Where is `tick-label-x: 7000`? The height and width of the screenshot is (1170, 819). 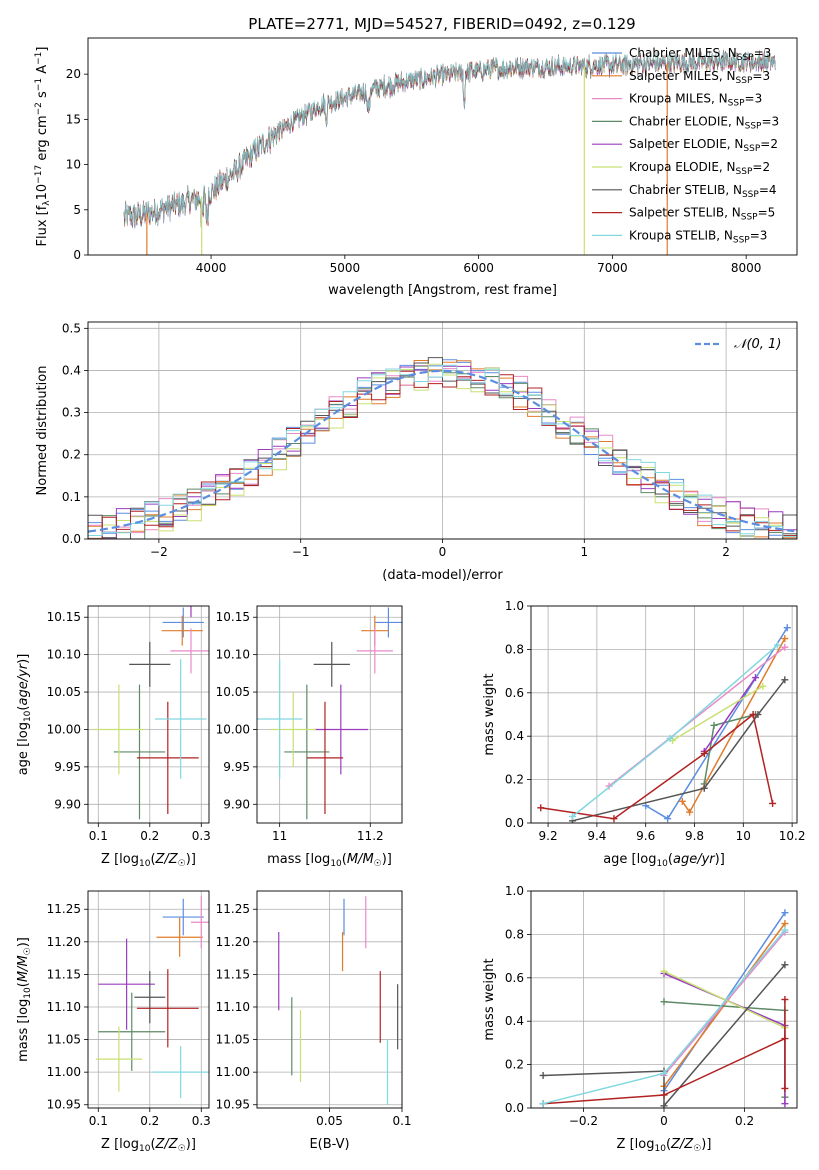
tick-label-x: 7000 is located at coordinates (612, 268).